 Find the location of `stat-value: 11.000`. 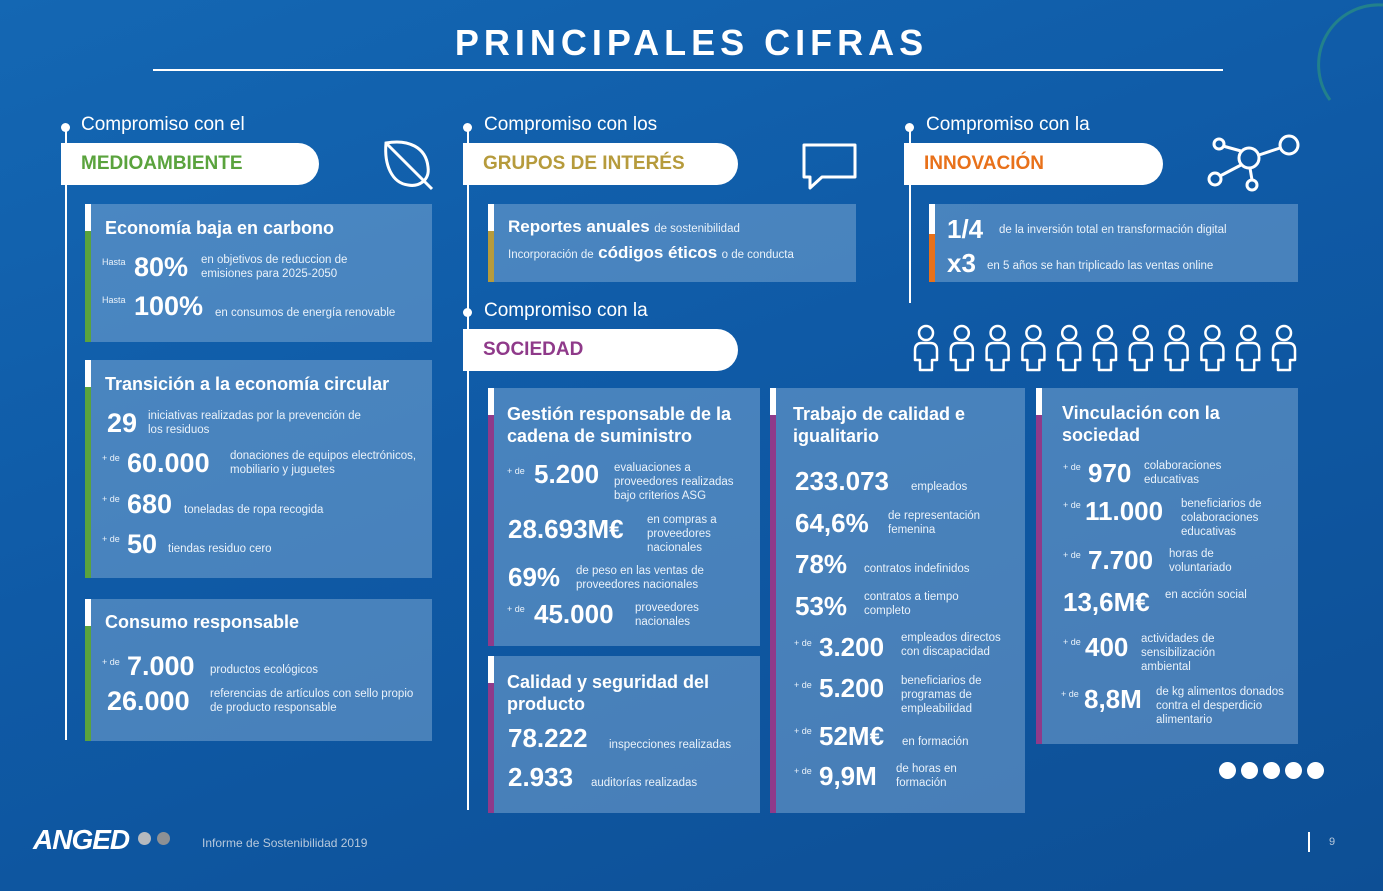

stat-value: 11.000 is located at coordinates (1124, 511).